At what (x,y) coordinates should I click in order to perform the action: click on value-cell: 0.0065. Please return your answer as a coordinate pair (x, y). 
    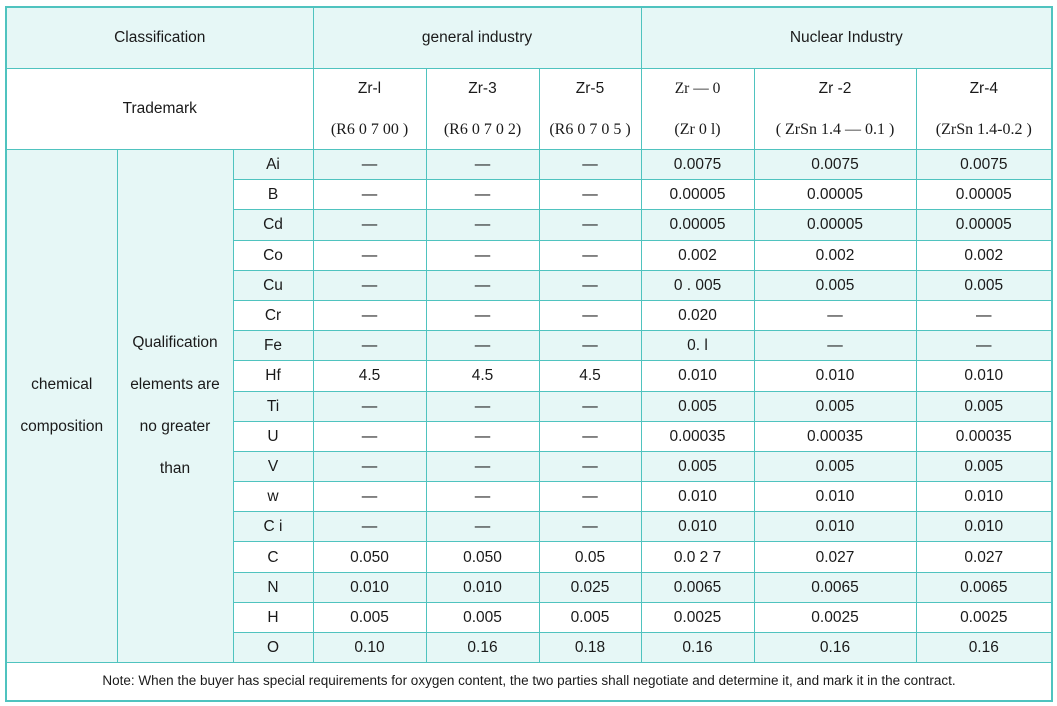
    Looking at the image, I should click on (835, 587).